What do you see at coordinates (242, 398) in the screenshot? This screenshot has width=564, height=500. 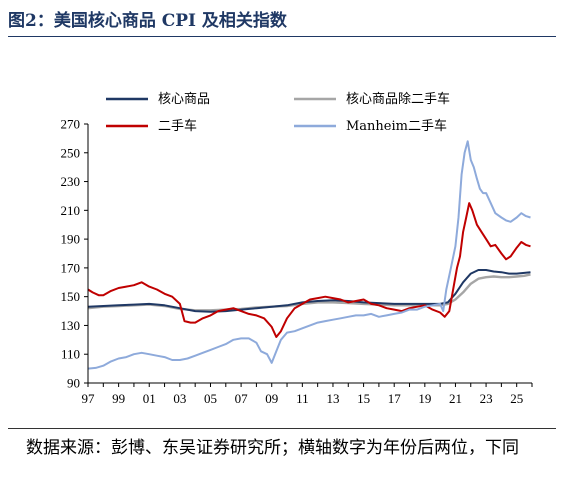 I see `x-tick-label: 07` at bounding box center [242, 398].